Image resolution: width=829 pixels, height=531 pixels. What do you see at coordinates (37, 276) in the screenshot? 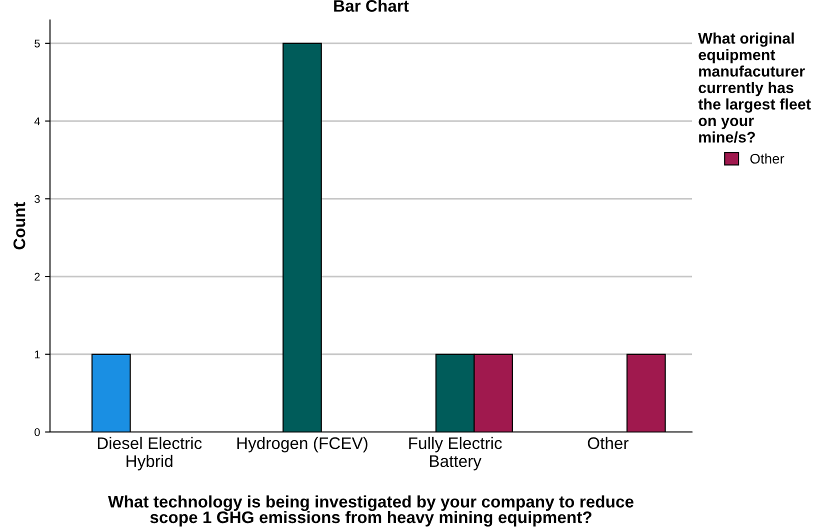
I see `y-tick-label: 2` at bounding box center [37, 276].